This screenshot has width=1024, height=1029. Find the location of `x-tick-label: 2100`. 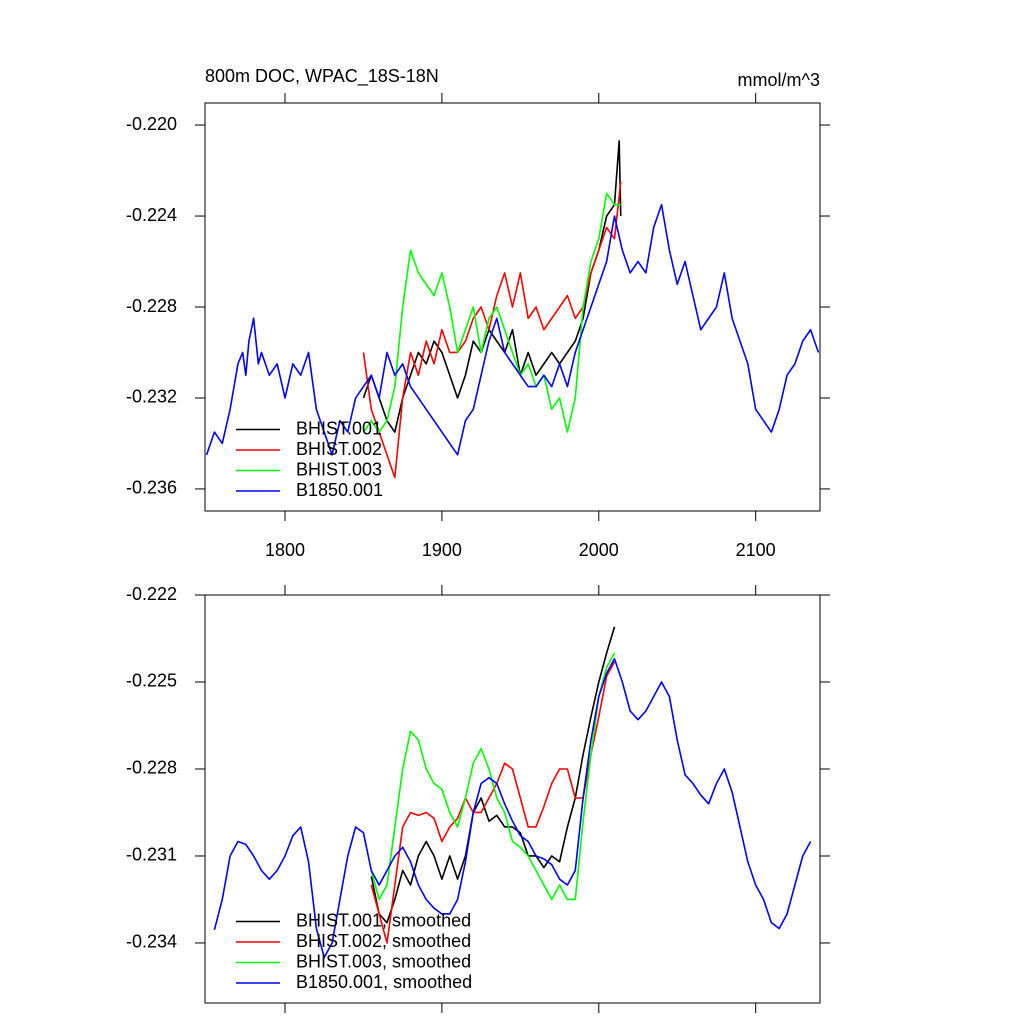

x-tick-label: 2100 is located at coordinates (756, 550).